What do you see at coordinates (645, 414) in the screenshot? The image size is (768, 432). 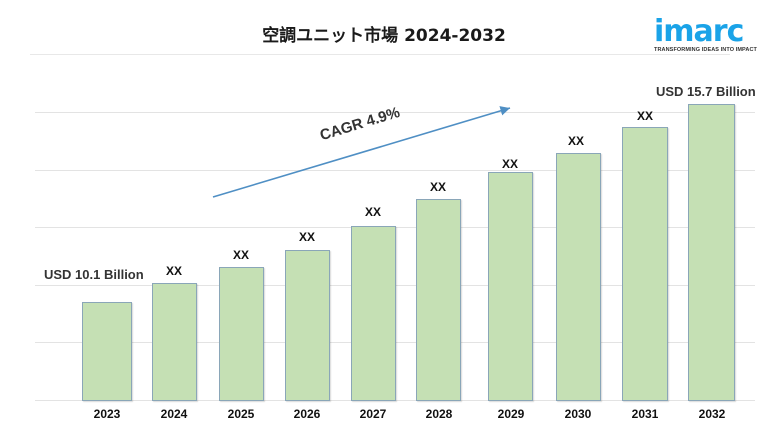 I see `x-tick: 2031` at bounding box center [645, 414].